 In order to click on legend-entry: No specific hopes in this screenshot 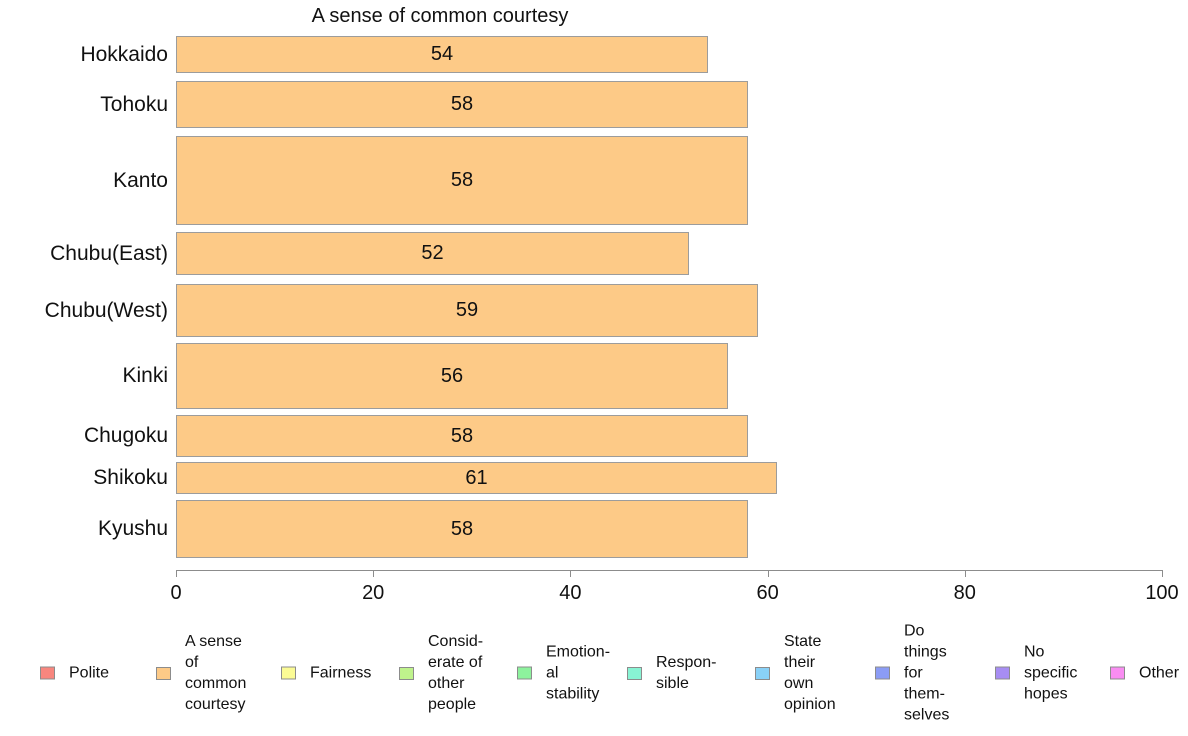, I will do `click(1036, 673)`.